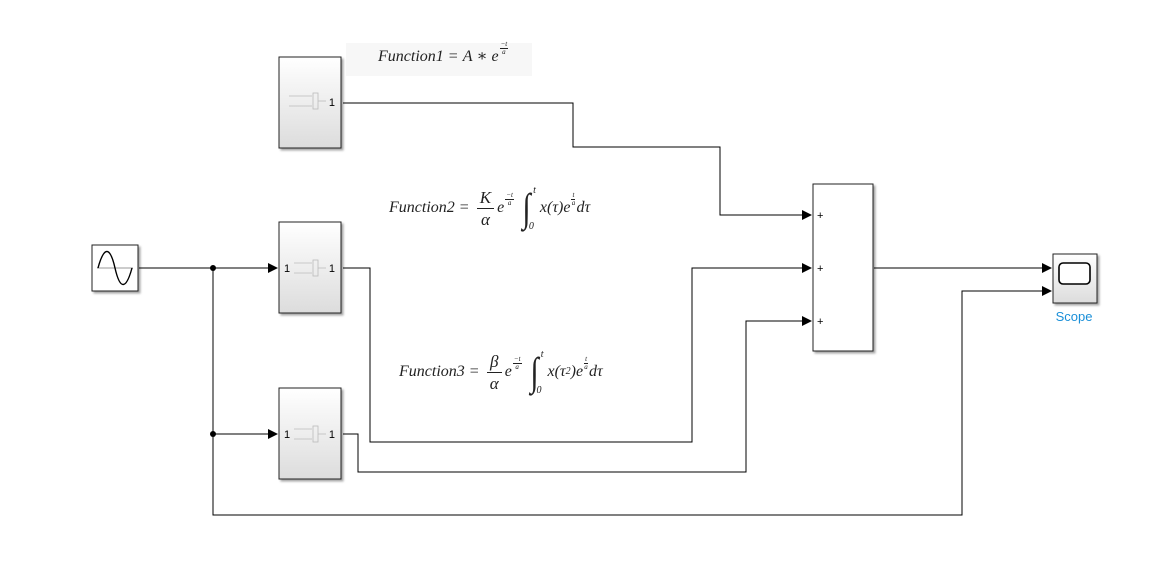  What do you see at coordinates (482, 56) in the screenshot?
I see `equation1-star: ∗` at bounding box center [482, 56].